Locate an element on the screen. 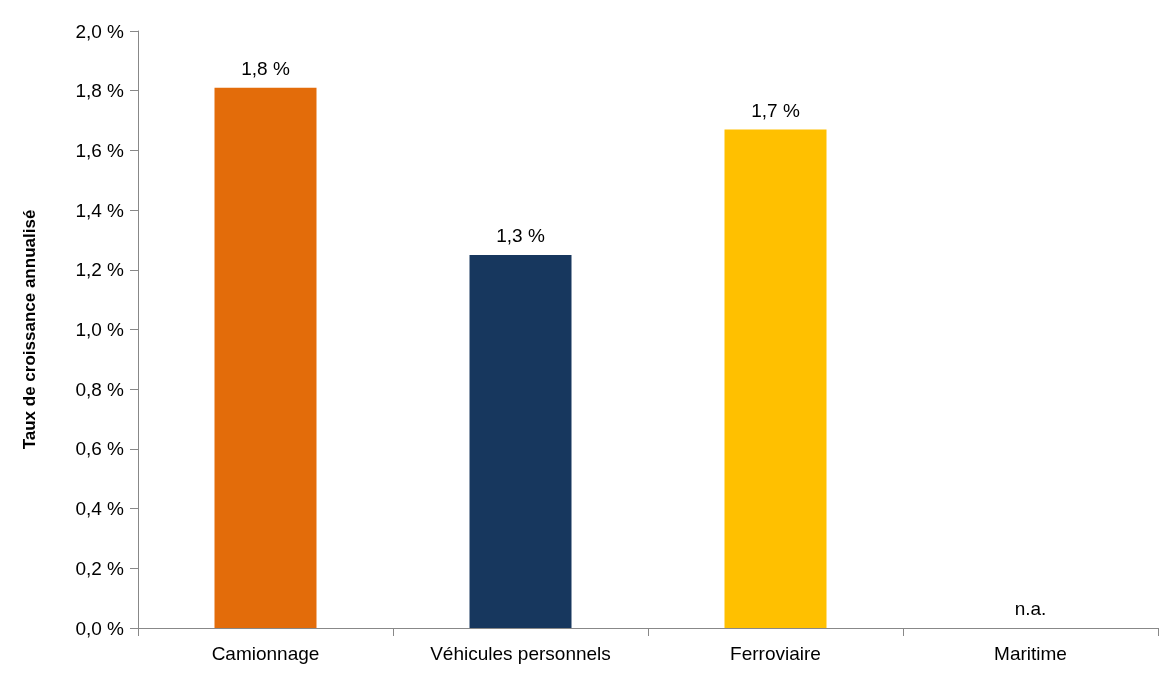 The width and height of the screenshot is (1176, 682). x-tick-label: Ferroviaire is located at coordinates (775, 653).